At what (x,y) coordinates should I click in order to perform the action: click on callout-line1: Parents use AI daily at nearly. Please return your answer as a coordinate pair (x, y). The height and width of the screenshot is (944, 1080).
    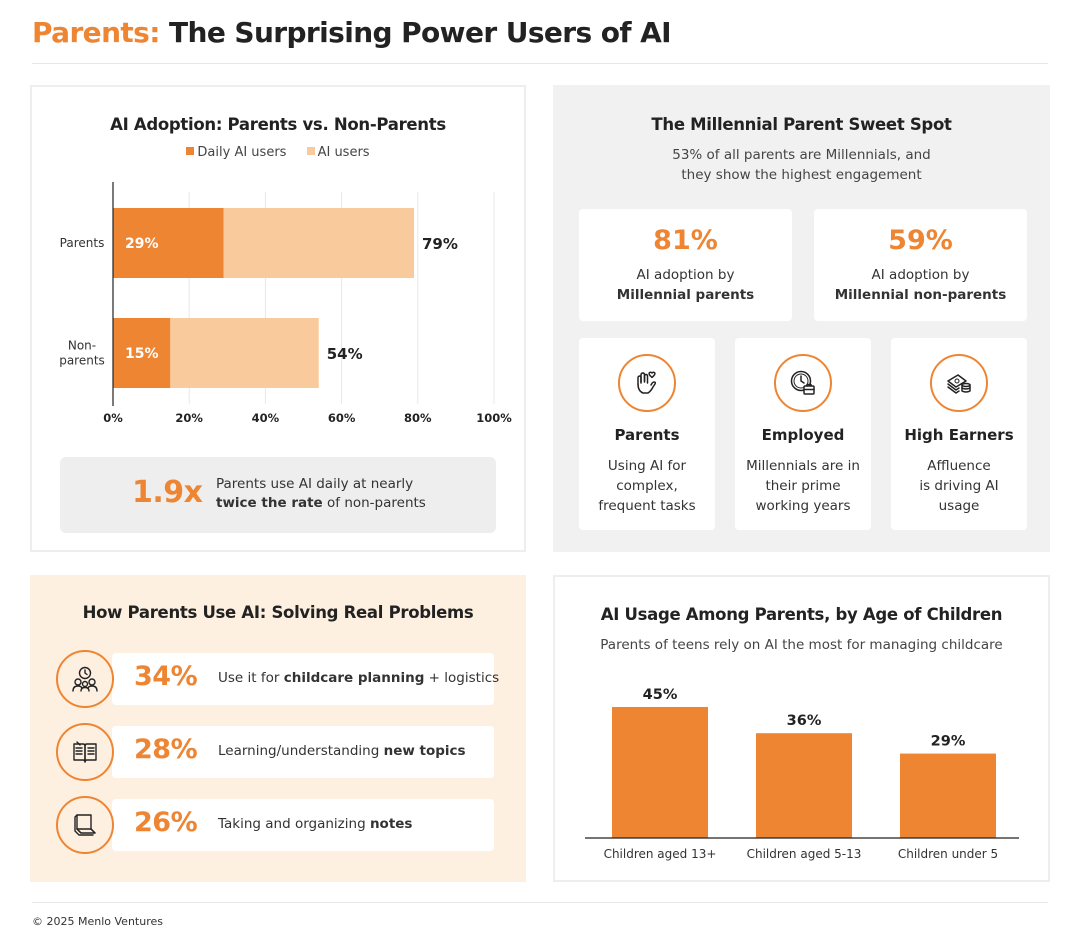
    Looking at the image, I should click on (315, 484).